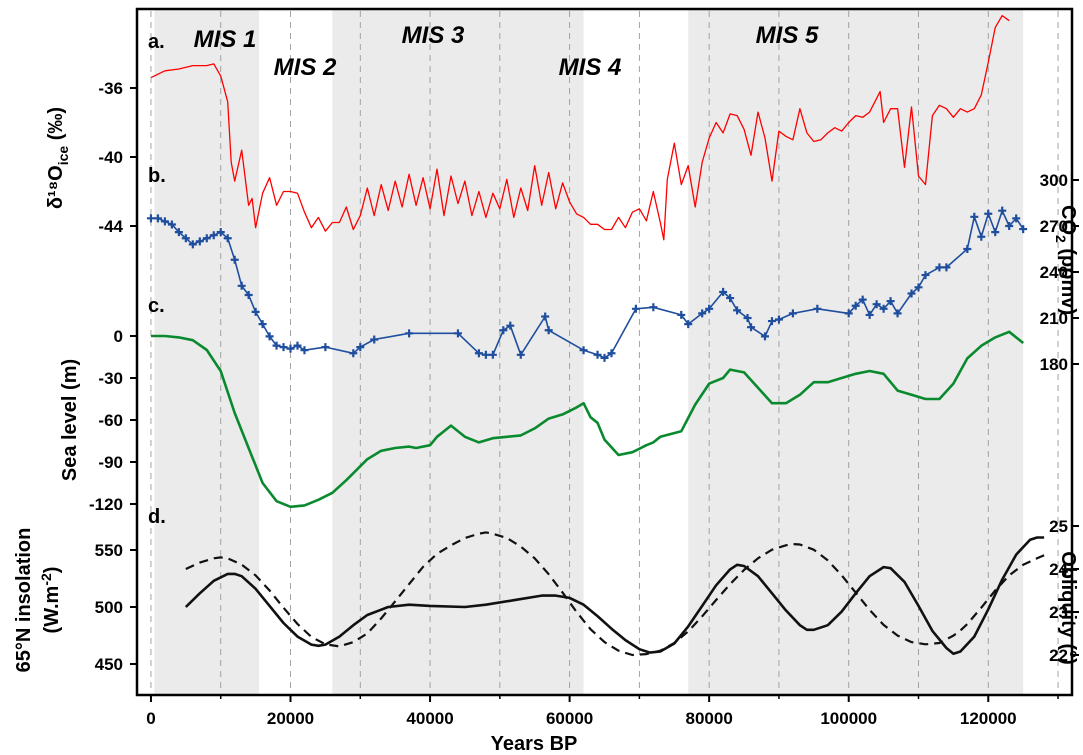  Describe the element at coordinates (109, 664) in the screenshot. I see `d-tick-label-0: 450` at that location.